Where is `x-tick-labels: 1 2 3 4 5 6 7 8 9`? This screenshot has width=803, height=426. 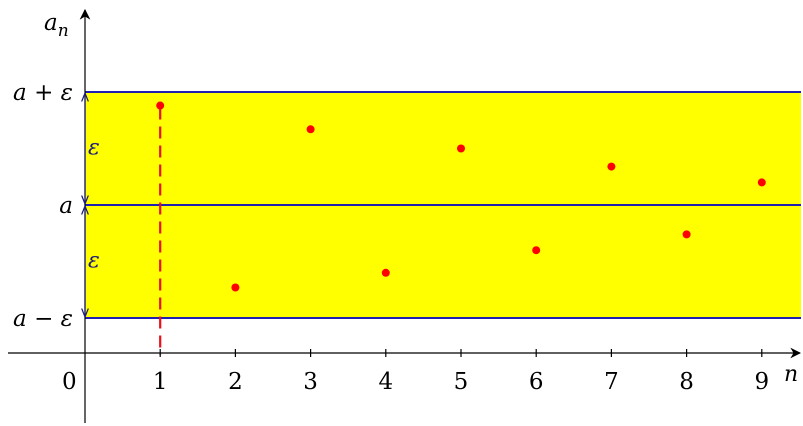
x-tick-labels: 1 2 3 4 5 6 7 8 9 is located at coordinates (461, 382).